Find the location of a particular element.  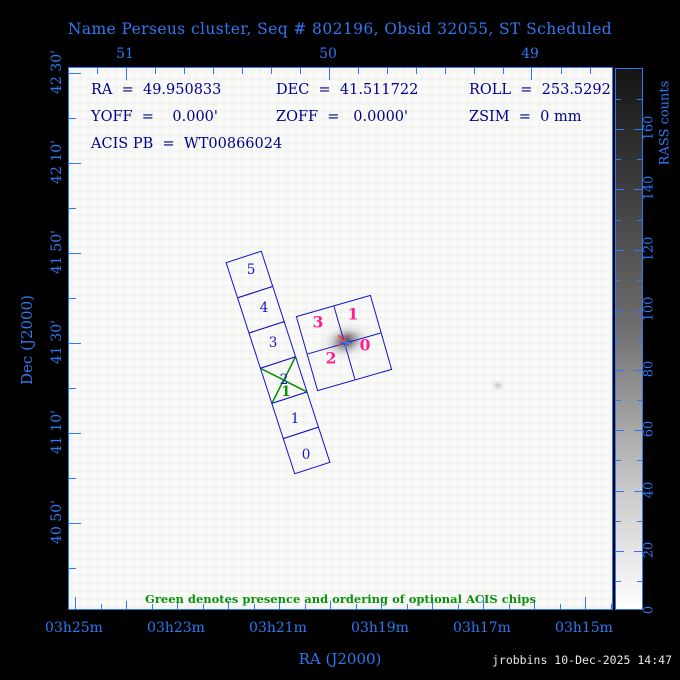

acis-s-chip-label: 0 is located at coordinates (306, 455).